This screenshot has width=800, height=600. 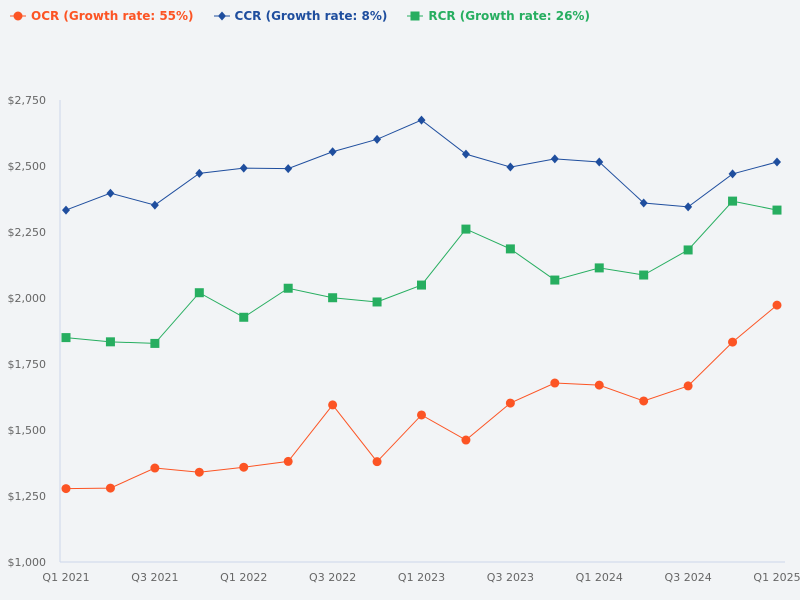 I want to click on legend-circle-icon, so click(x=18, y=16).